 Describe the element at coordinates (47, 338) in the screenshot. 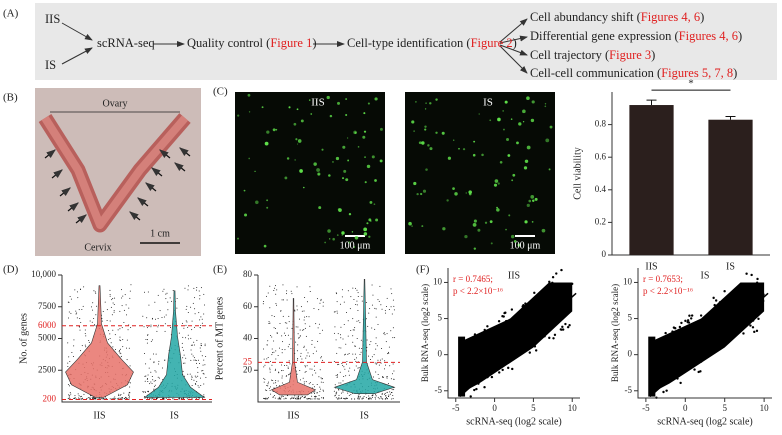

I see `y-tick-label: 5000` at that location.